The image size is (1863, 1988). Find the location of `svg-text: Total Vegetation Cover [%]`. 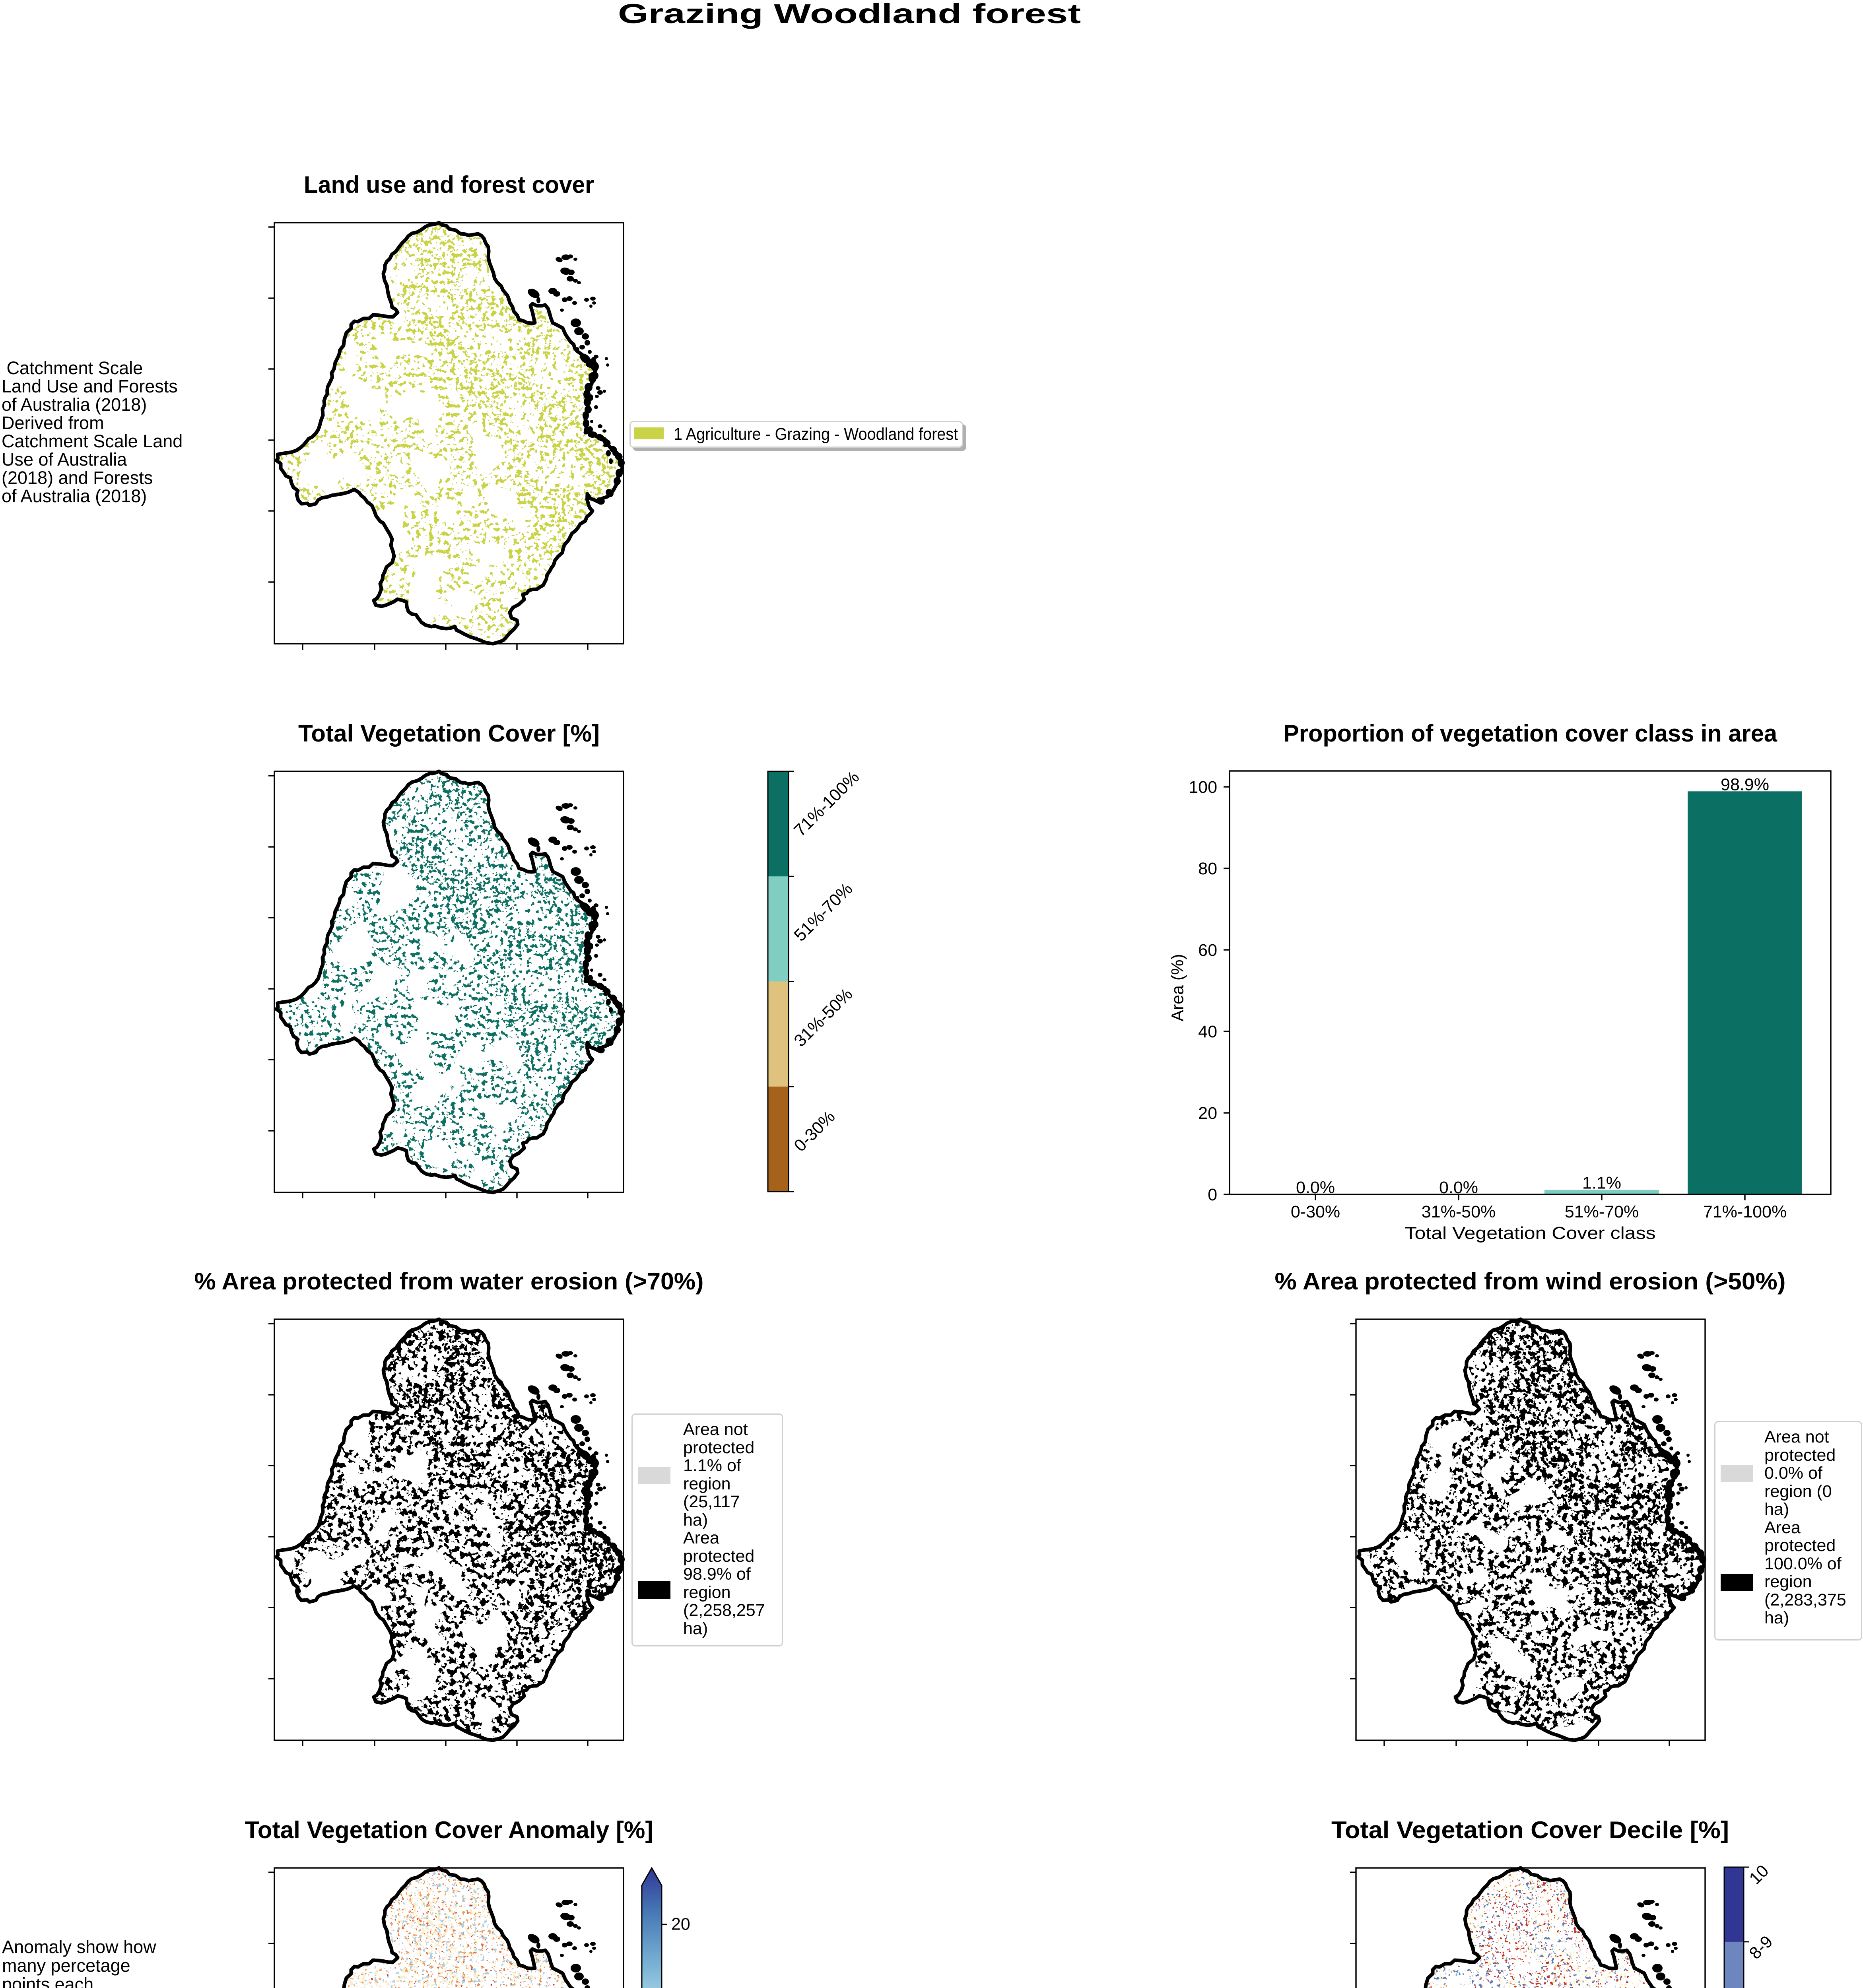

svg-text: Total Vegetation Cover [%] is located at coordinates (449, 733).